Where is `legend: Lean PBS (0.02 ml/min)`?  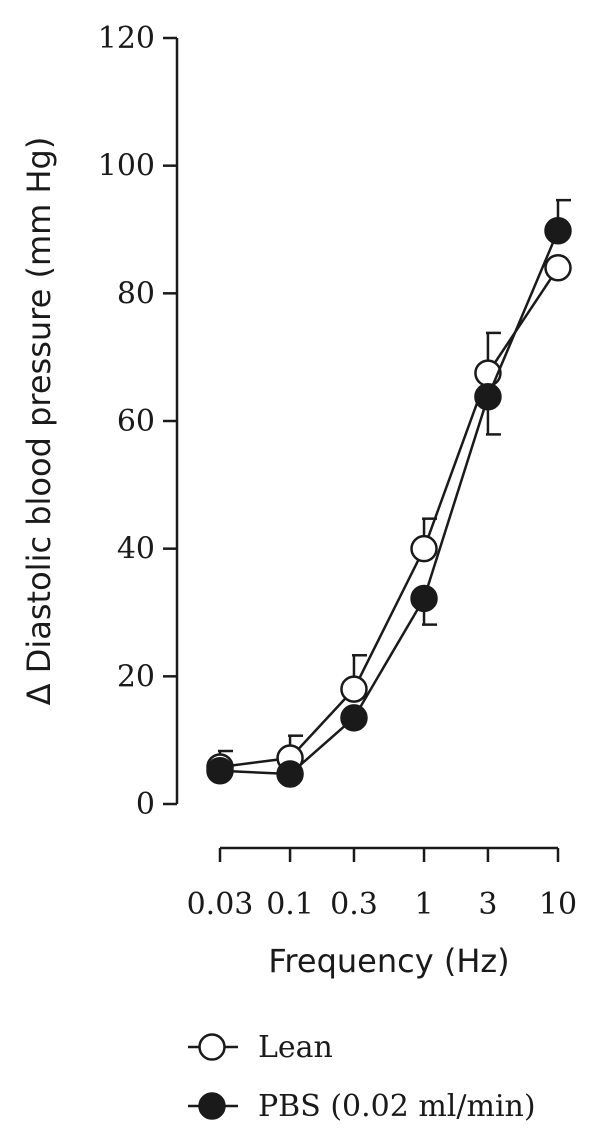
legend: Lean PBS (0.02 ml/min) is located at coordinates (362, 1077).